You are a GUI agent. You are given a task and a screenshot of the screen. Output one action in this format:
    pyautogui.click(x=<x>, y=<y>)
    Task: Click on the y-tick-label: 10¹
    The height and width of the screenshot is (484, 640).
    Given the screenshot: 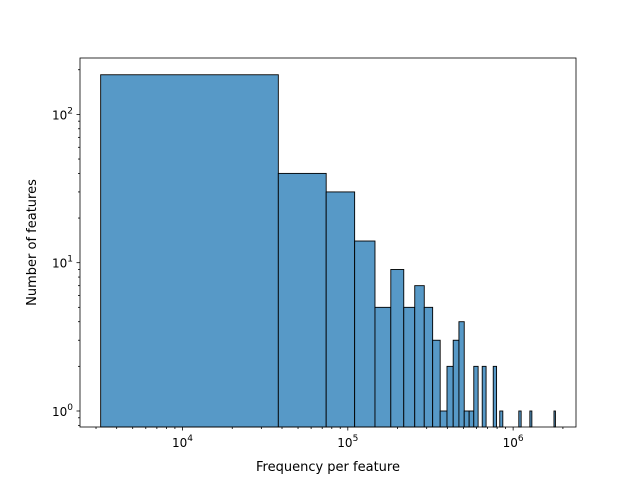 What is the action you would take?
    pyautogui.click(x=62, y=263)
    